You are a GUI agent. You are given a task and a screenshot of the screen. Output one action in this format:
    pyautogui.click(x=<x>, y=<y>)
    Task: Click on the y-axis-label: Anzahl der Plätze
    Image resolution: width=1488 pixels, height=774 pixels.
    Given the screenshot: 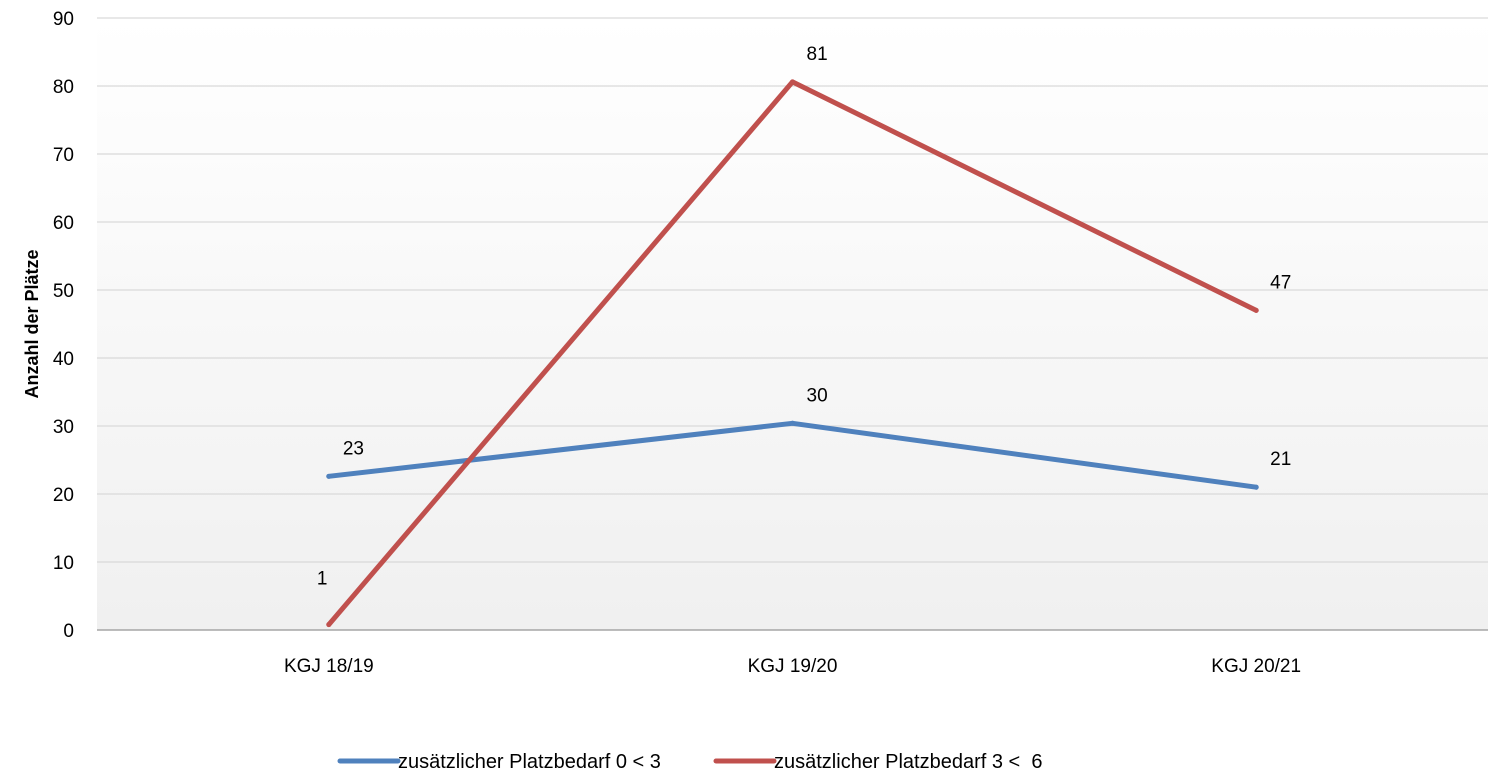 What is the action you would take?
    pyautogui.click(x=32, y=323)
    